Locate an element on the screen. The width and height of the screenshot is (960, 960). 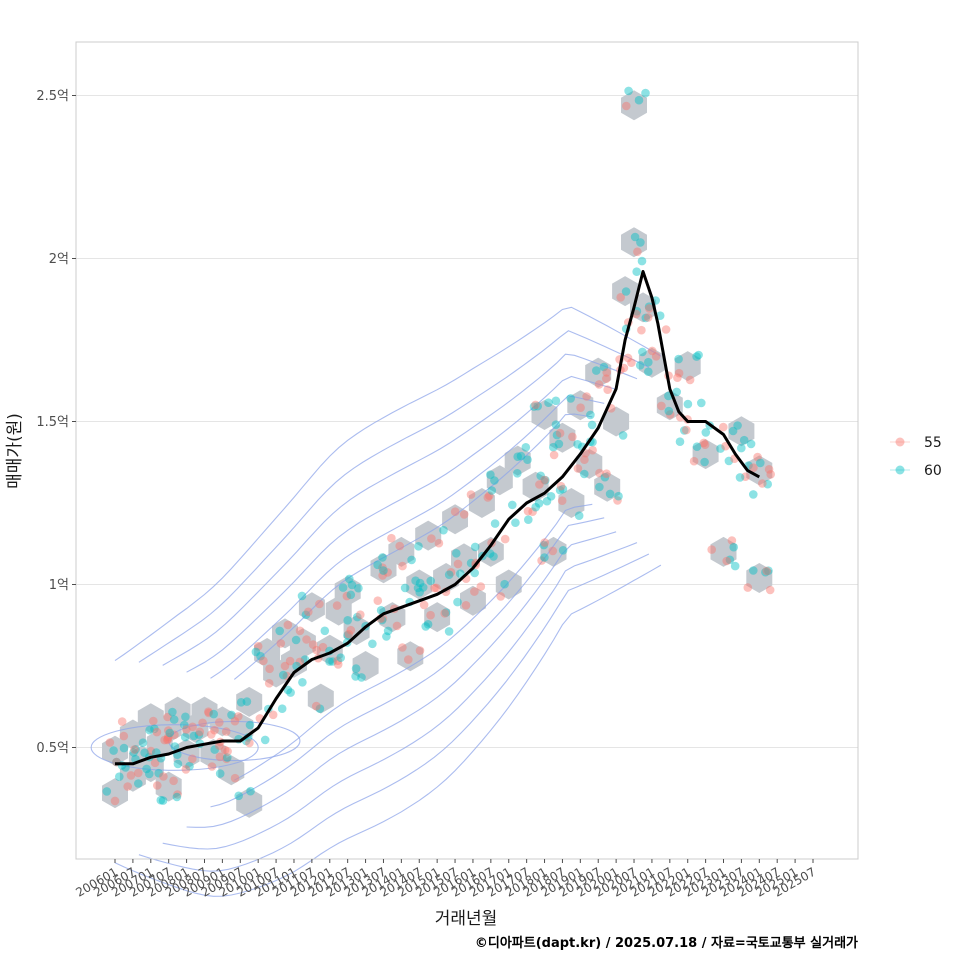
legend-entry-55: 55 is located at coordinates (916, 443).